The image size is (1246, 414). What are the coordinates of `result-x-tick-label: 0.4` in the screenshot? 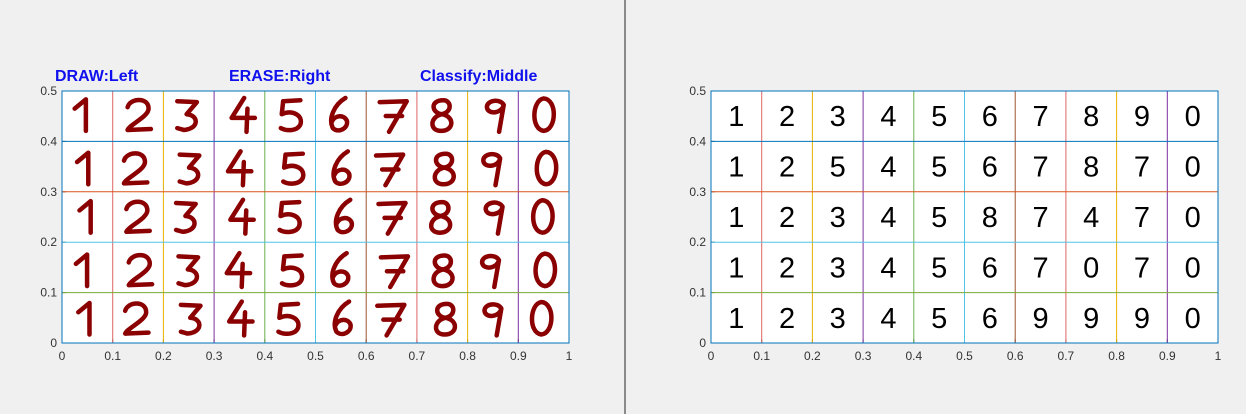 It's located at (913, 356).